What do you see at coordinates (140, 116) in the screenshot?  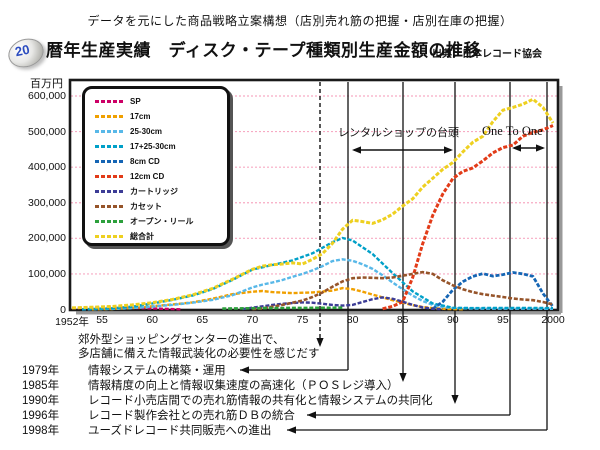 I see `legend-label: 17cm` at bounding box center [140, 116].